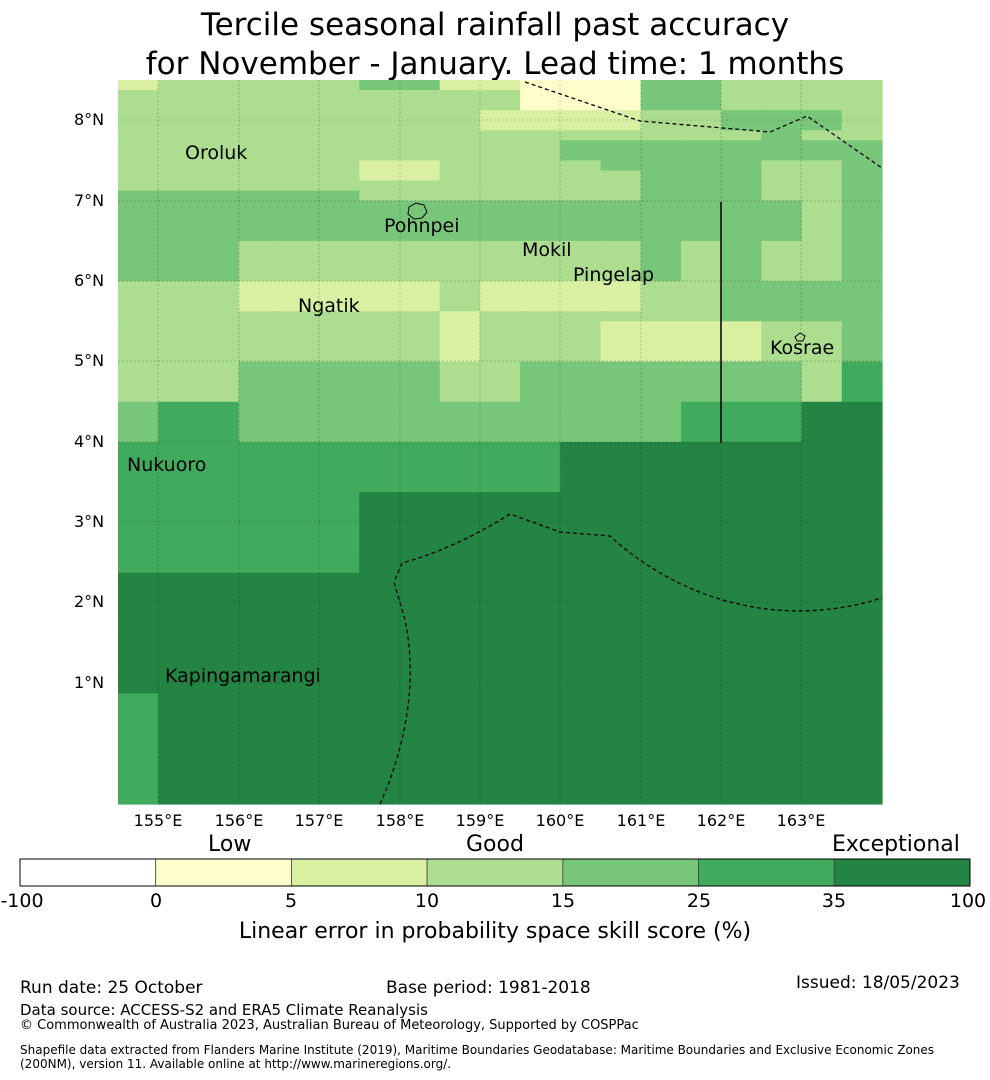 Image resolution: width=990 pixels, height=1080 pixels. What do you see at coordinates (766, 872) in the screenshot?
I see `colorbar-segment` at bounding box center [766, 872].